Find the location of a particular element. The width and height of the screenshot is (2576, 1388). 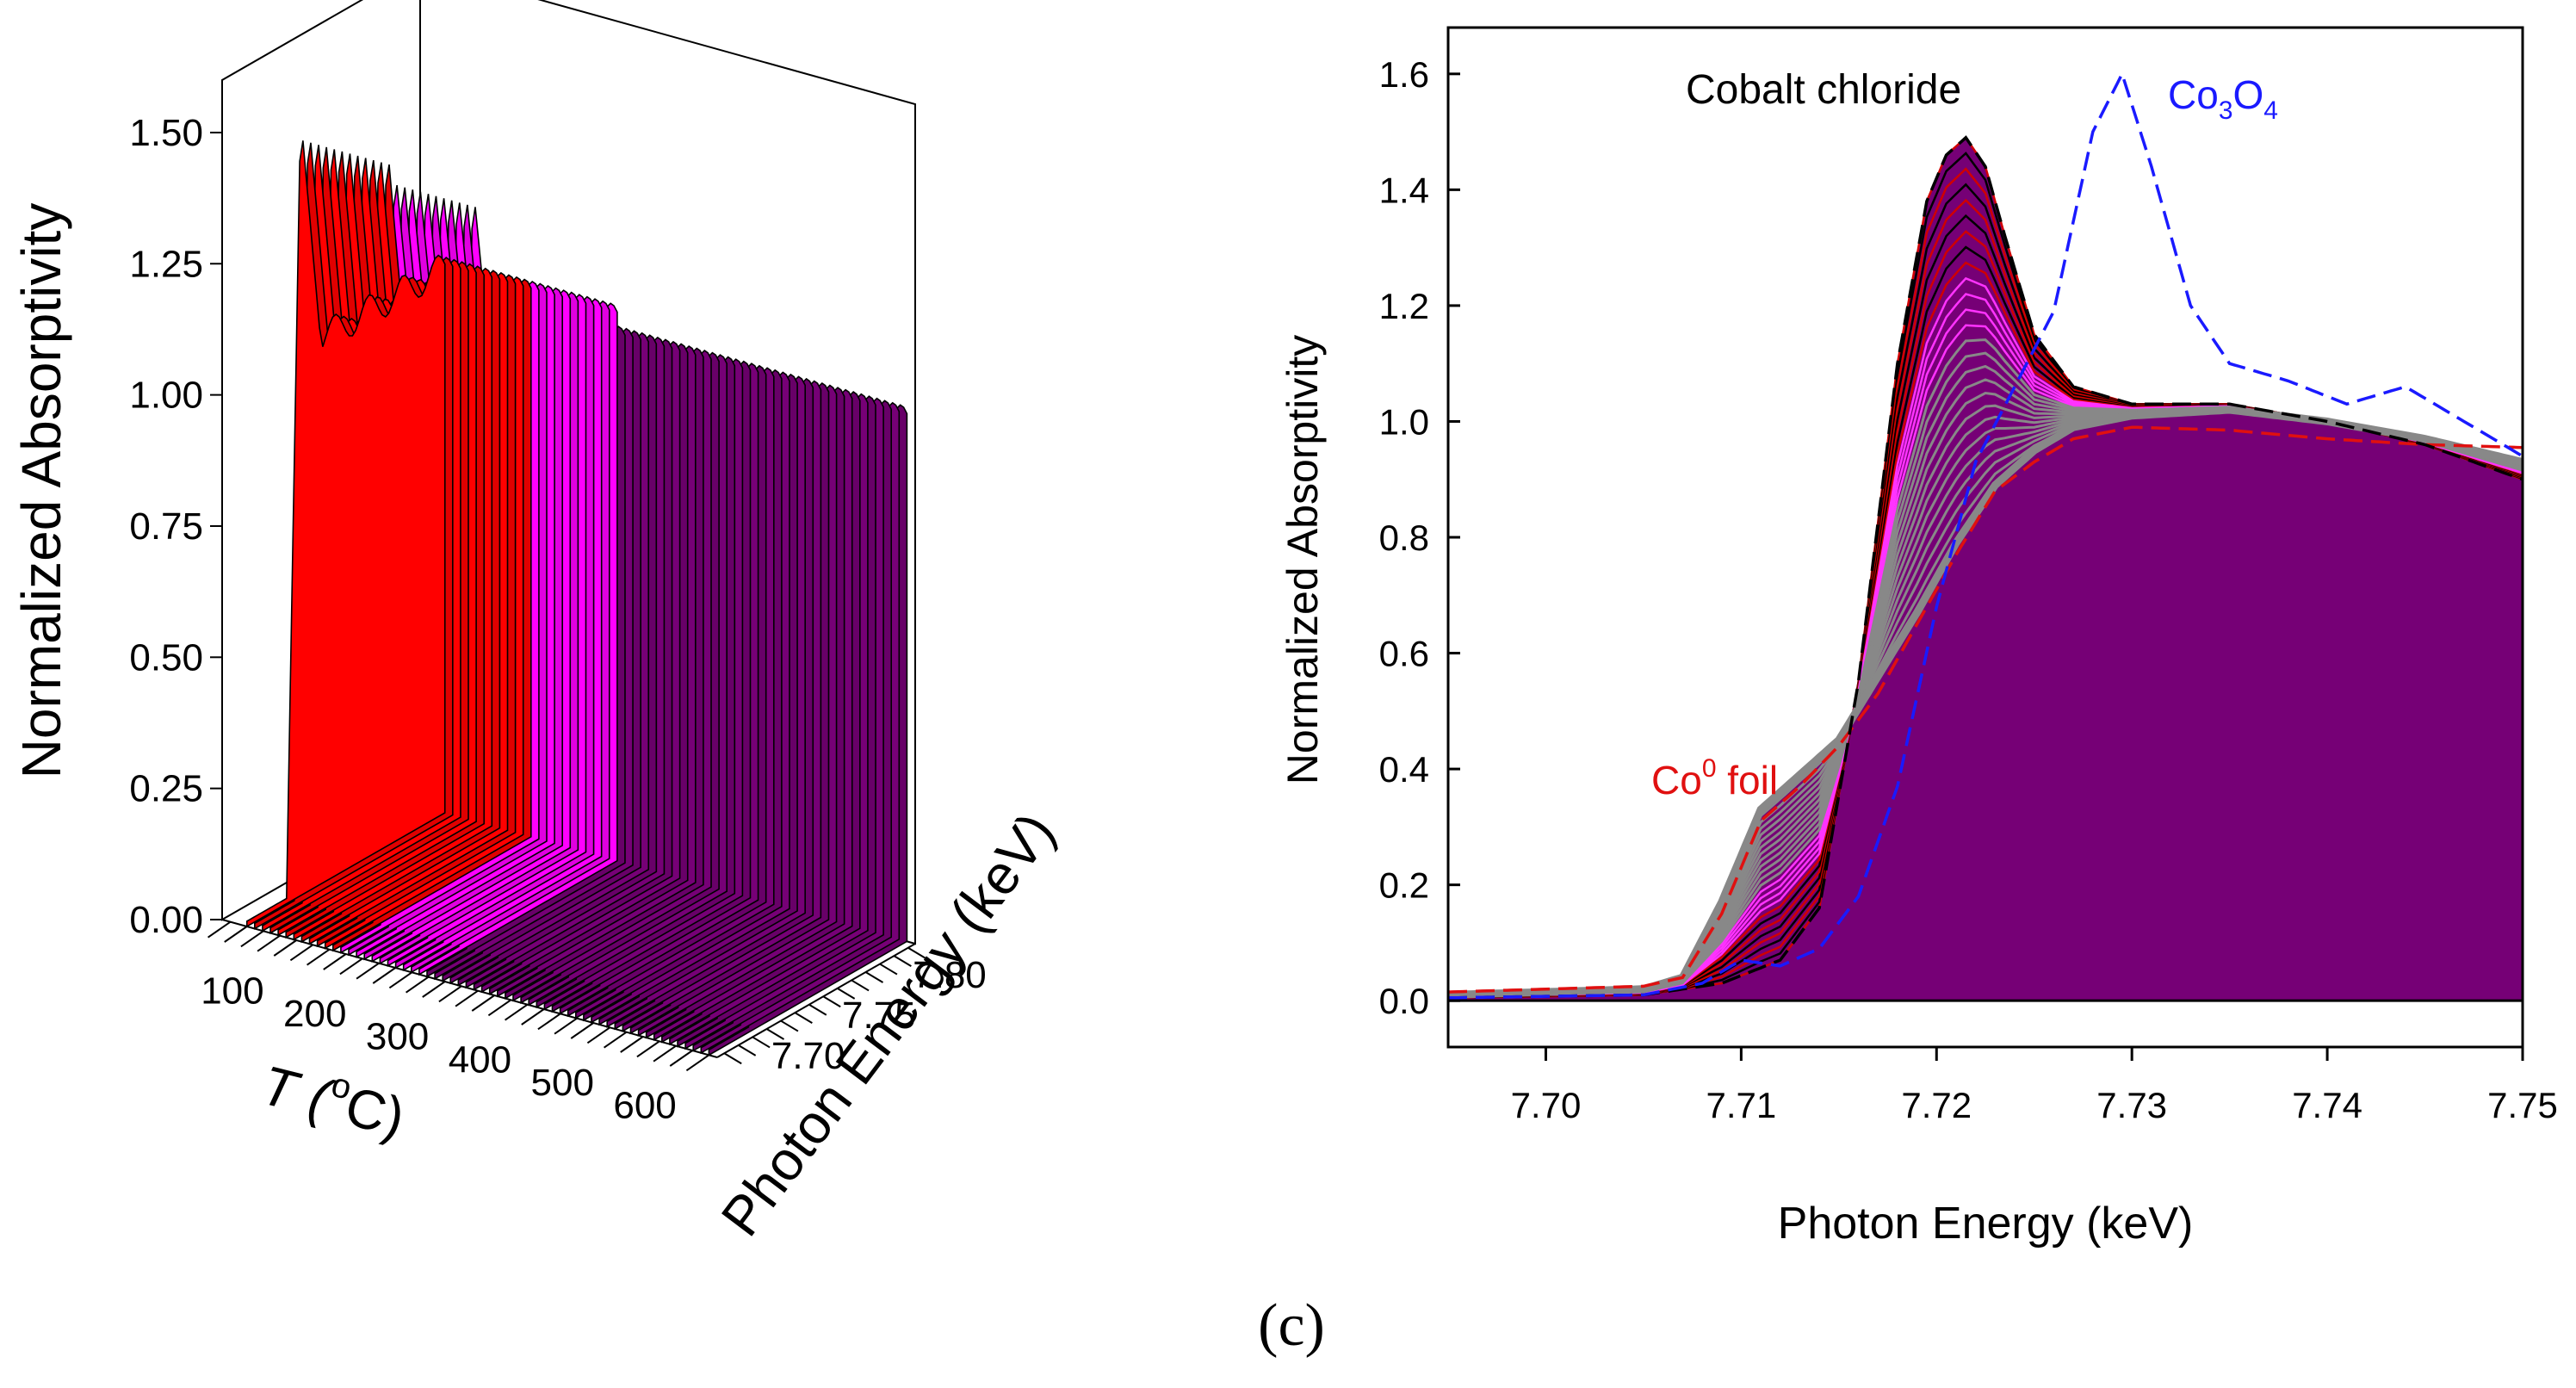

co3o4-symbol-co: Co is located at coordinates (2193, 94).